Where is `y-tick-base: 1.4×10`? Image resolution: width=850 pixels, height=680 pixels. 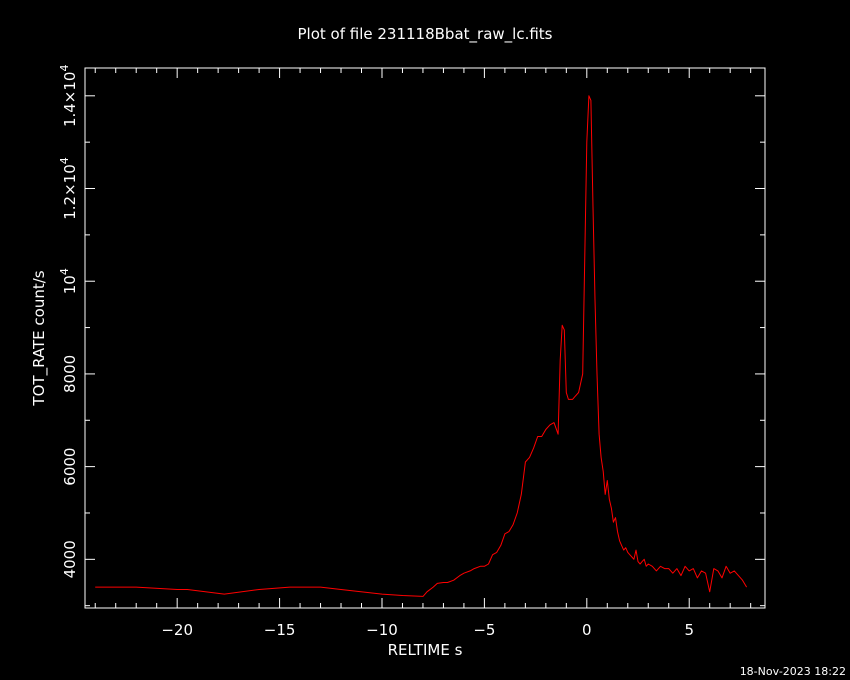
y-tick-base: 1.4×10 is located at coordinates (70, 100).